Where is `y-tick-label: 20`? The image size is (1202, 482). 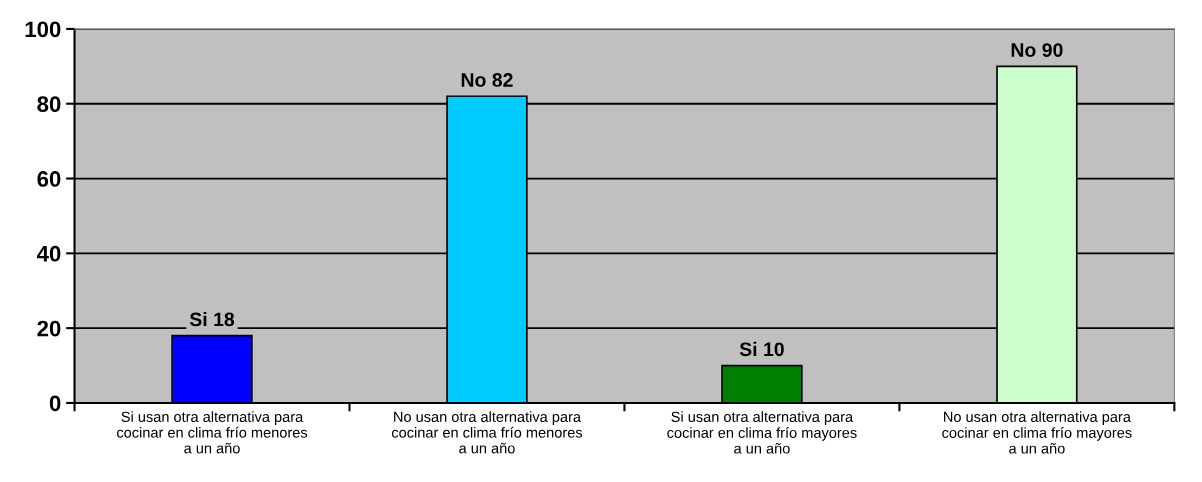
y-tick-label: 20 is located at coordinates (49, 328).